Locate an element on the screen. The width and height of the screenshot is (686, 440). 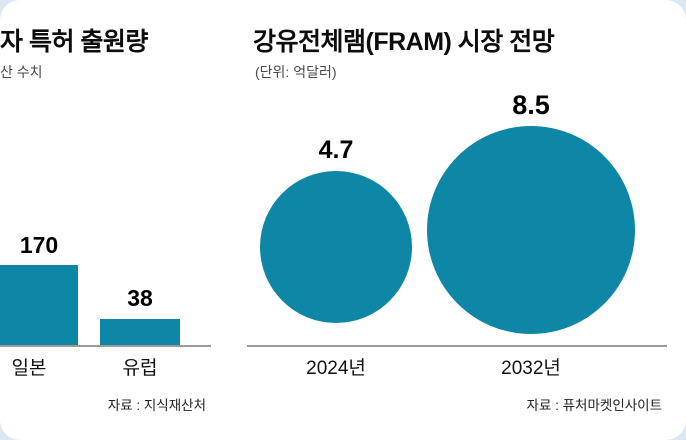
right-chart-title: 강유전체램(FRAM) 시장 전망 is located at coordinates (404, 42).